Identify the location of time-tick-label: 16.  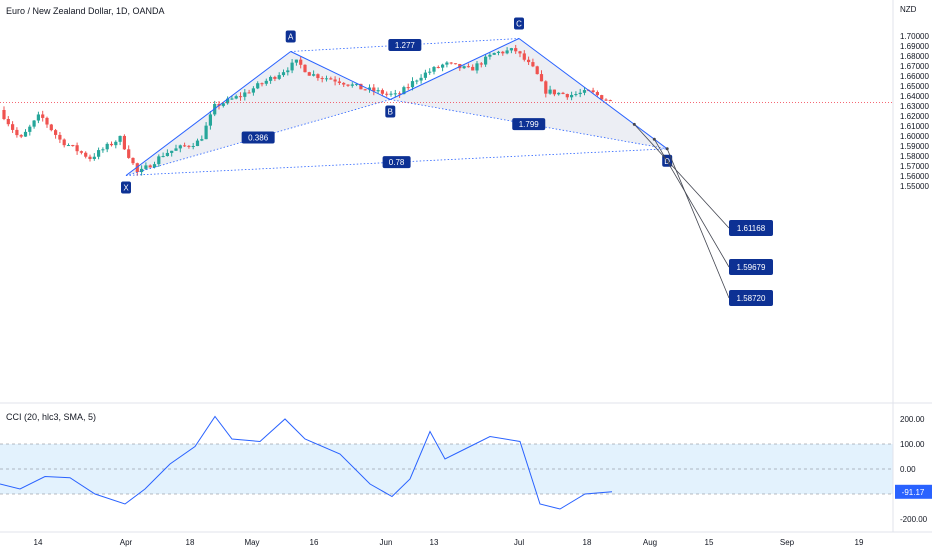
(314, 542).